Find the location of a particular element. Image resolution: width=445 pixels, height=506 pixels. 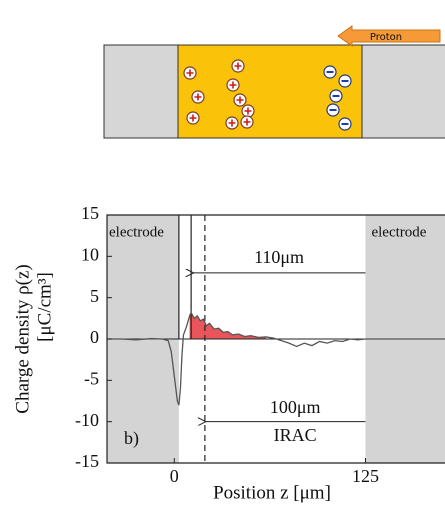

y-tick-label: -10 is located at coordinates (87, 420).